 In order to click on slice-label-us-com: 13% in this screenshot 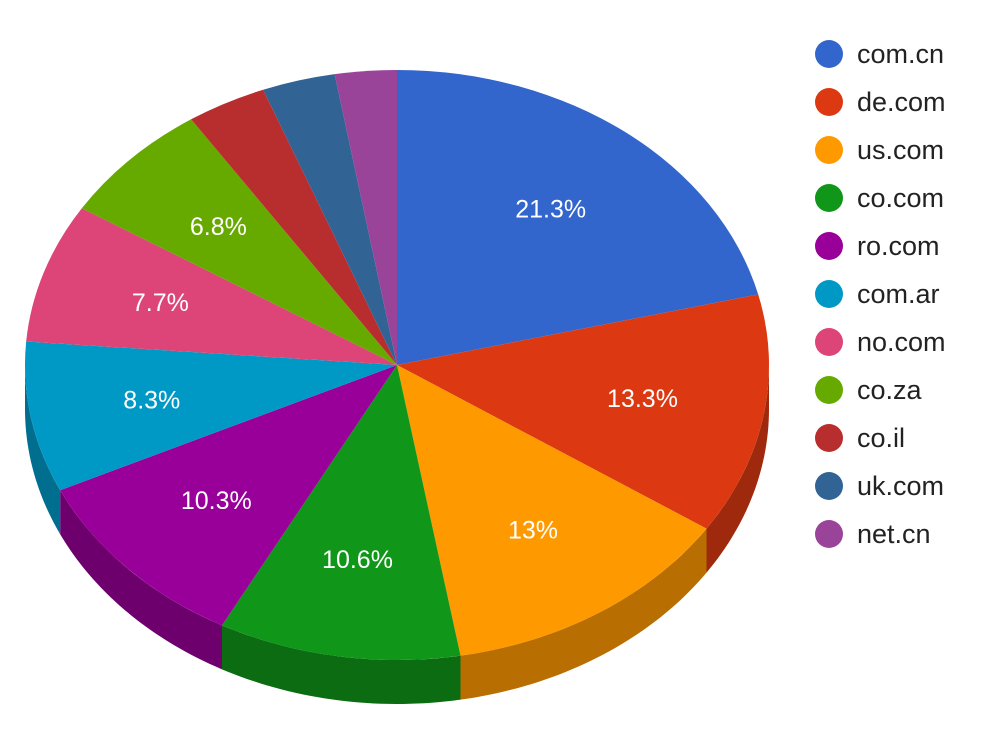, I will do `click(533, 531)`.